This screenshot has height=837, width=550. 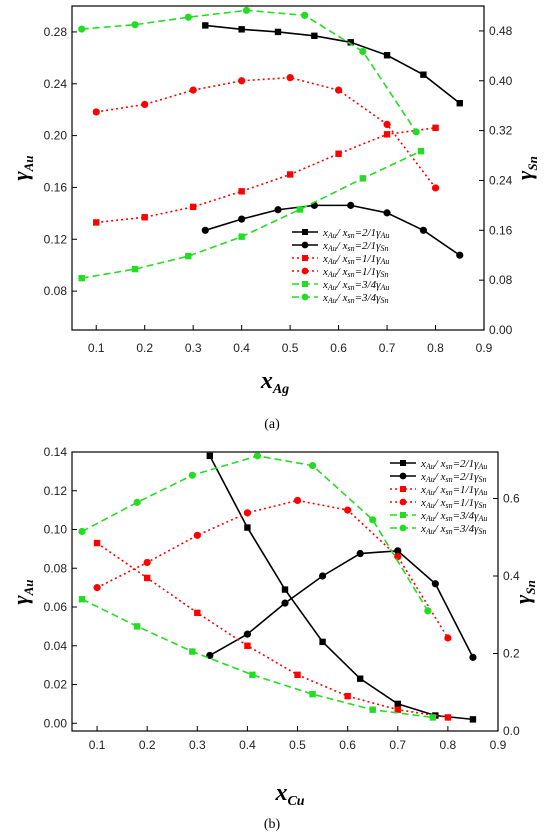 I want to click on y-left-axis-label-sub: Au, so click(x=28, y=587).